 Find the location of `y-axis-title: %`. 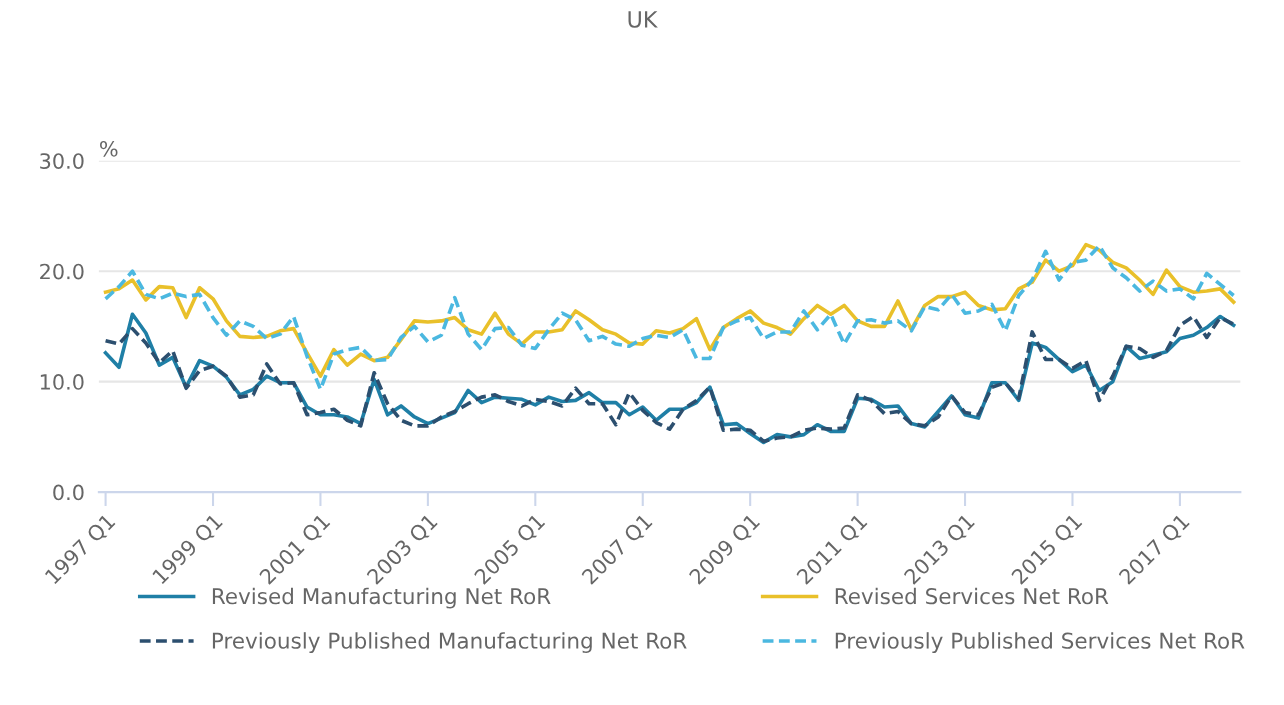

y-axis-title: % is located at coordinates (109, 148).